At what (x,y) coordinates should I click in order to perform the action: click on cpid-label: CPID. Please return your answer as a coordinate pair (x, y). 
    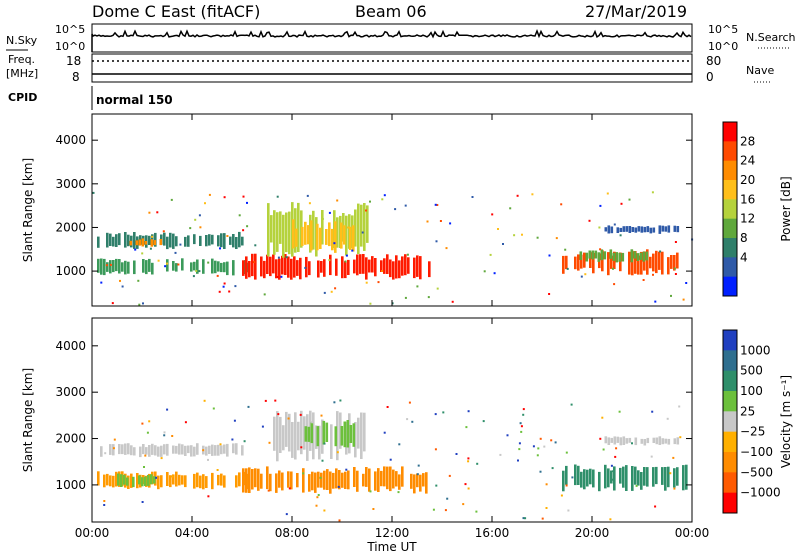
    Looking at the image, I should click on (22, 97).